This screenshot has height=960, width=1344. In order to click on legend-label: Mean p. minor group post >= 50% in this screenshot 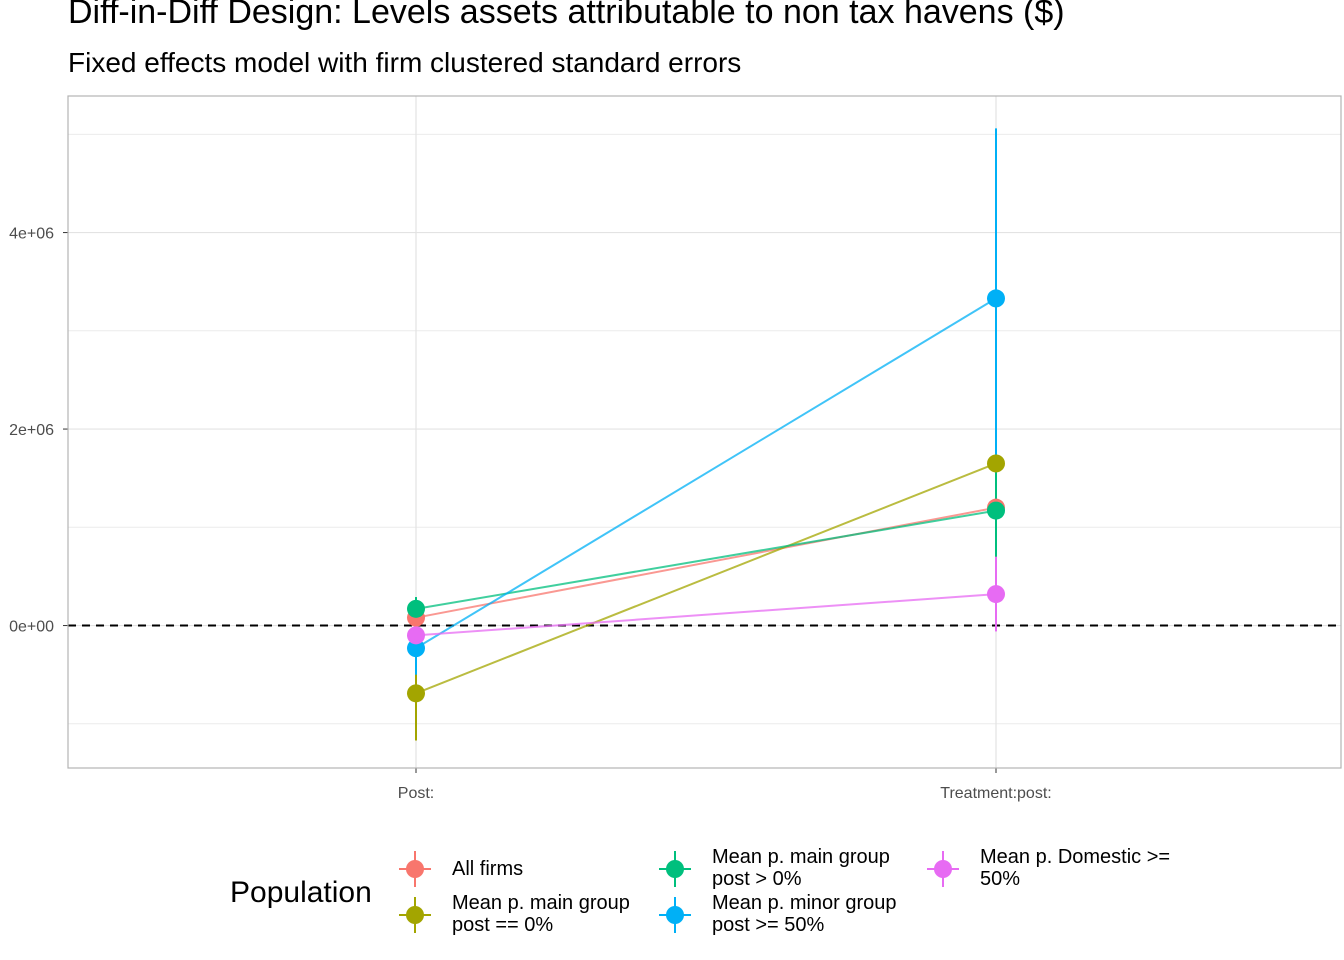, I will do `click(804, 914)`.